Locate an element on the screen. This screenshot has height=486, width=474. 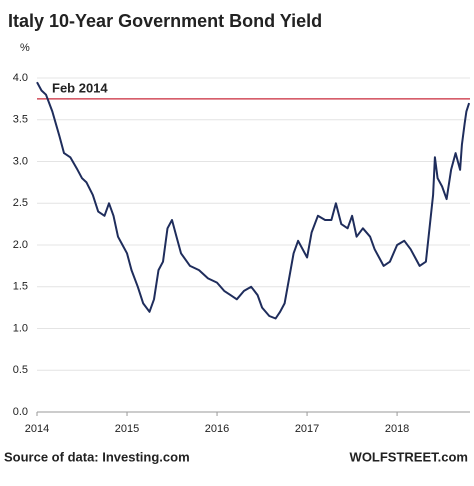
x-tick-label: 2016 is located at coordinates (217, 429).